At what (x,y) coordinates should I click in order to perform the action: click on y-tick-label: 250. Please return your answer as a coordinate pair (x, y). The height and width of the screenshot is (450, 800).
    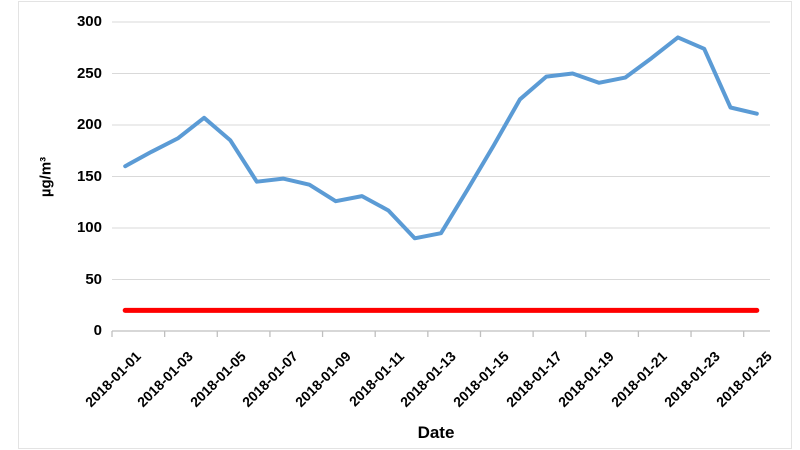
    Looking at the image, I should click on (89, 73).